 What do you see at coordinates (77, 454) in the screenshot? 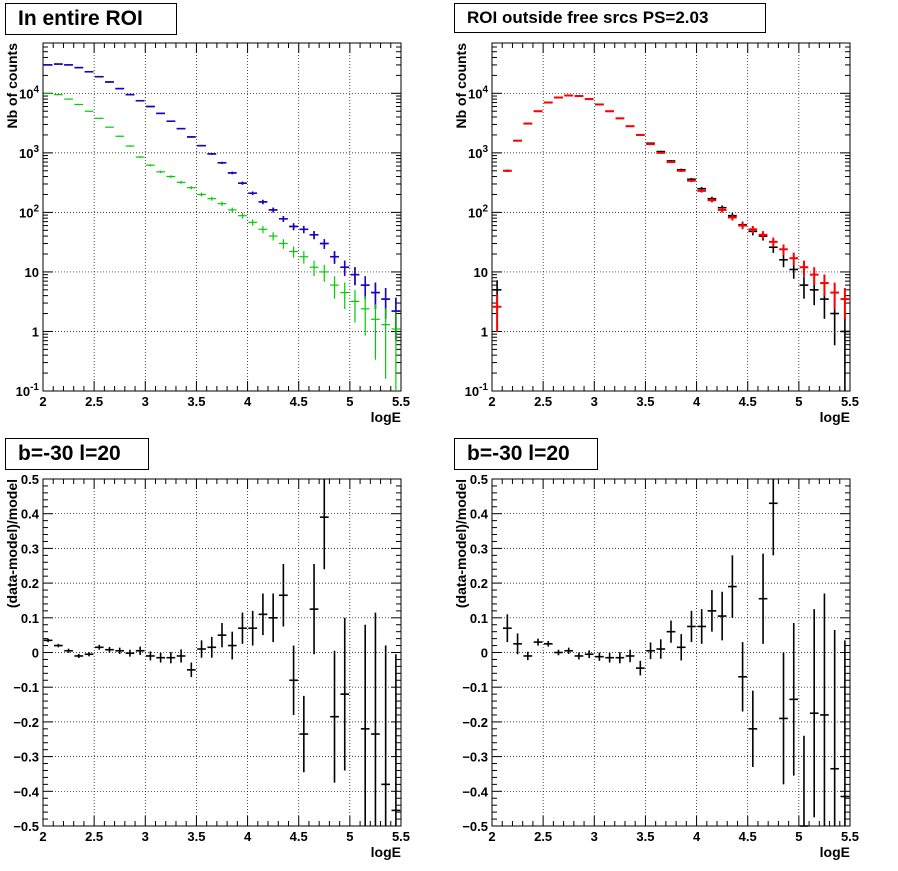
I see `panel-title-bottom-left: b=-30 l=20` at bounding box center [77, 454].